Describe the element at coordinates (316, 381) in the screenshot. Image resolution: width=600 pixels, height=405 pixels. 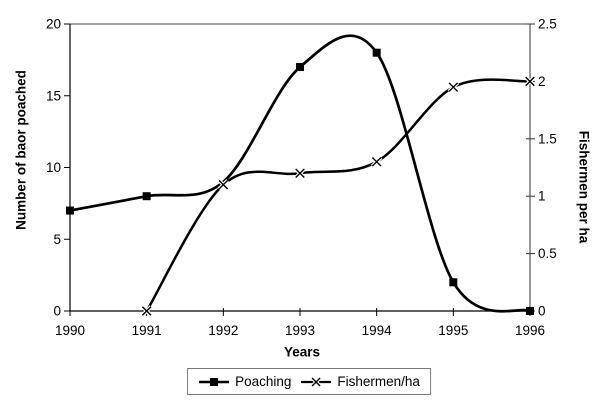
I see `fishermen-marker-icon` at that location.